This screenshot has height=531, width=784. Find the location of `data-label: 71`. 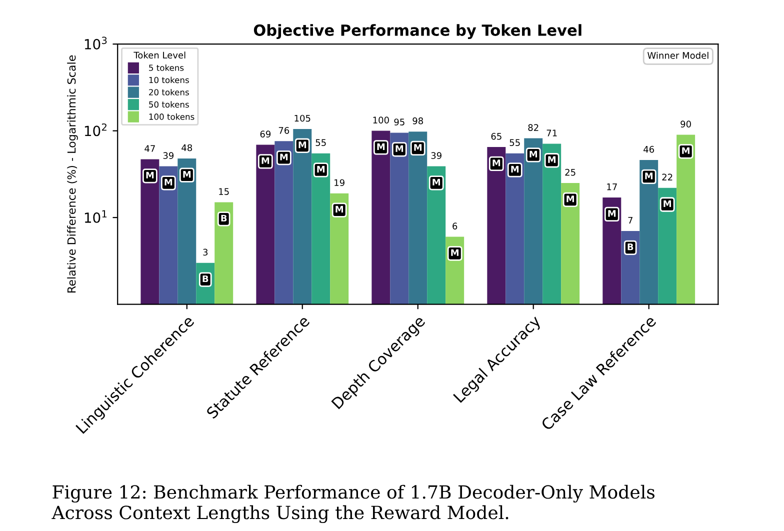

data-label: 71 is located at coordinates (551, 133).